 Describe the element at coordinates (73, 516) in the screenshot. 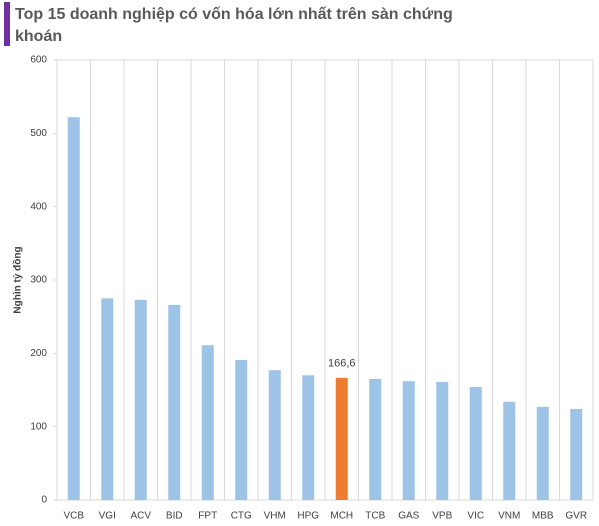

I see `x-tick-label: VCB` at that location.